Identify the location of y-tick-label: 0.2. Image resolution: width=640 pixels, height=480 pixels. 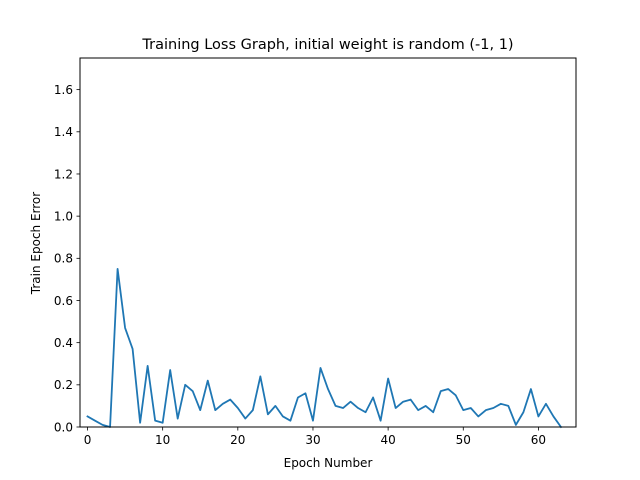
(63, 385).